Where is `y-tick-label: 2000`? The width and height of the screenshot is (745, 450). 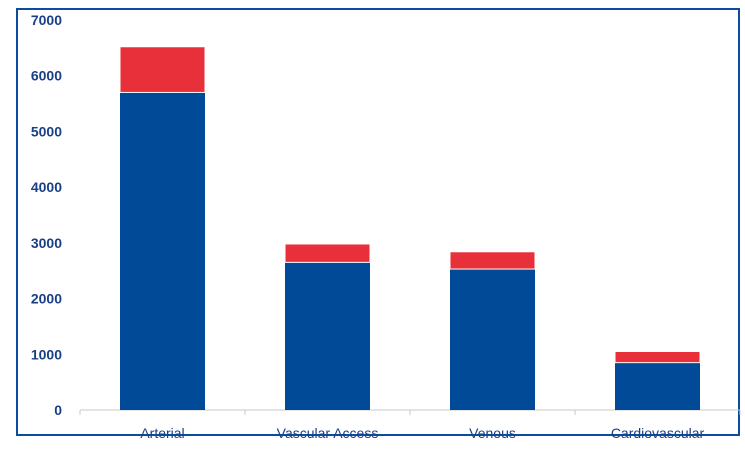 y-tick-label: 2000 is located at coordinates (46, 299).